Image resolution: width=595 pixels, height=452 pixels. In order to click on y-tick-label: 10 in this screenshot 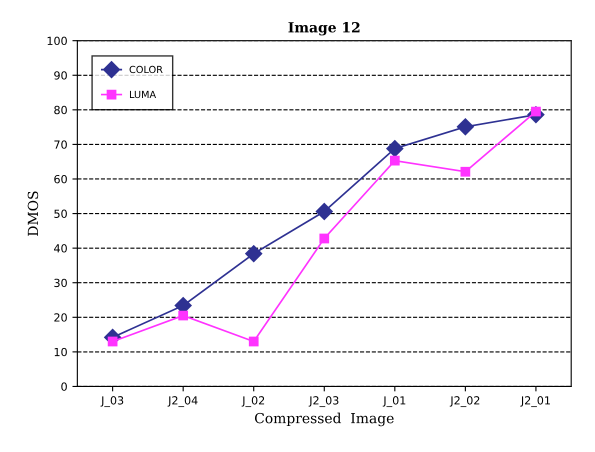, I will do `click(60, 352)`.